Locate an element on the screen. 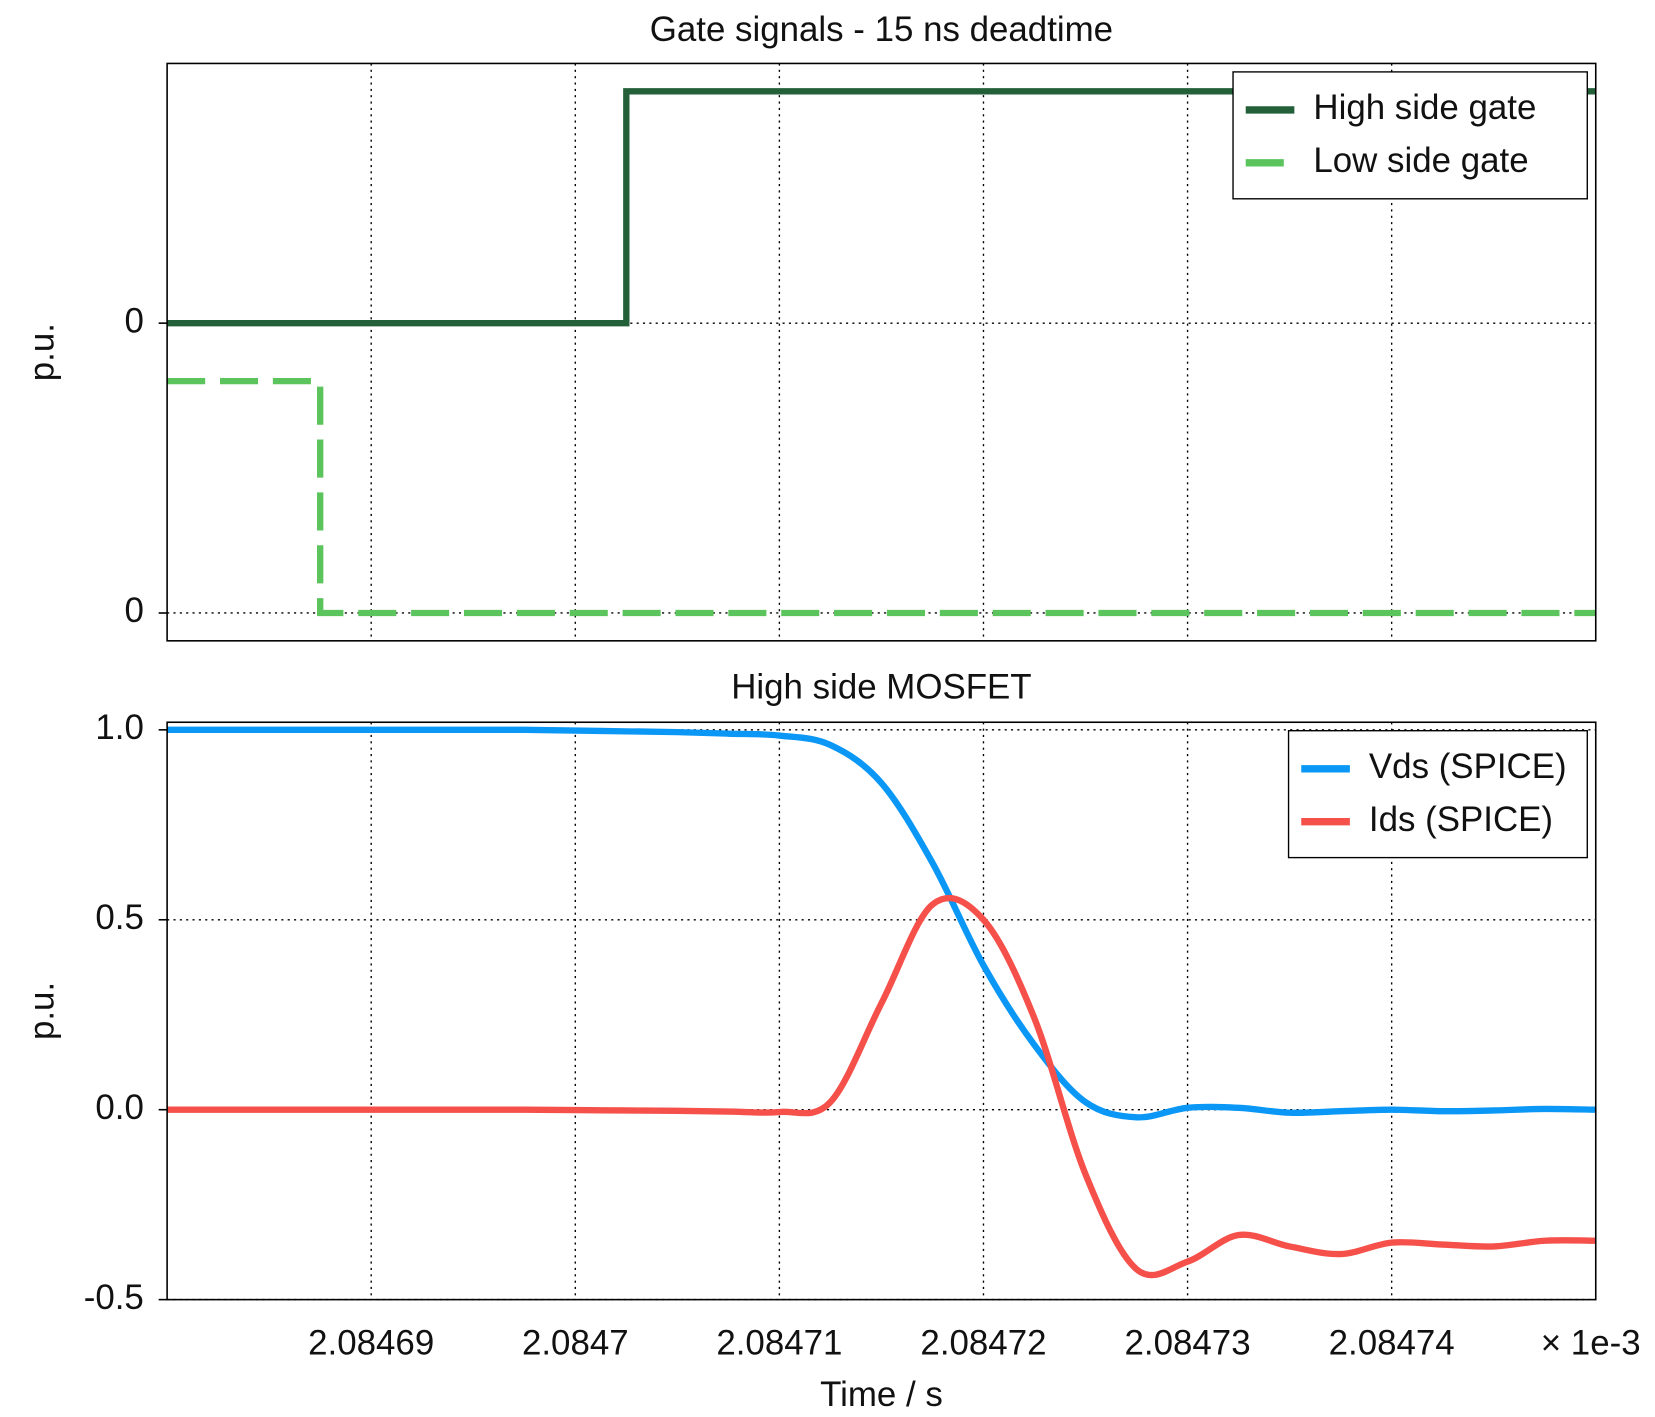 The height and width of the screenshot is (1417, 1655). x-offset-label: × 1e-3 is located at coordinates (1591, 1342).